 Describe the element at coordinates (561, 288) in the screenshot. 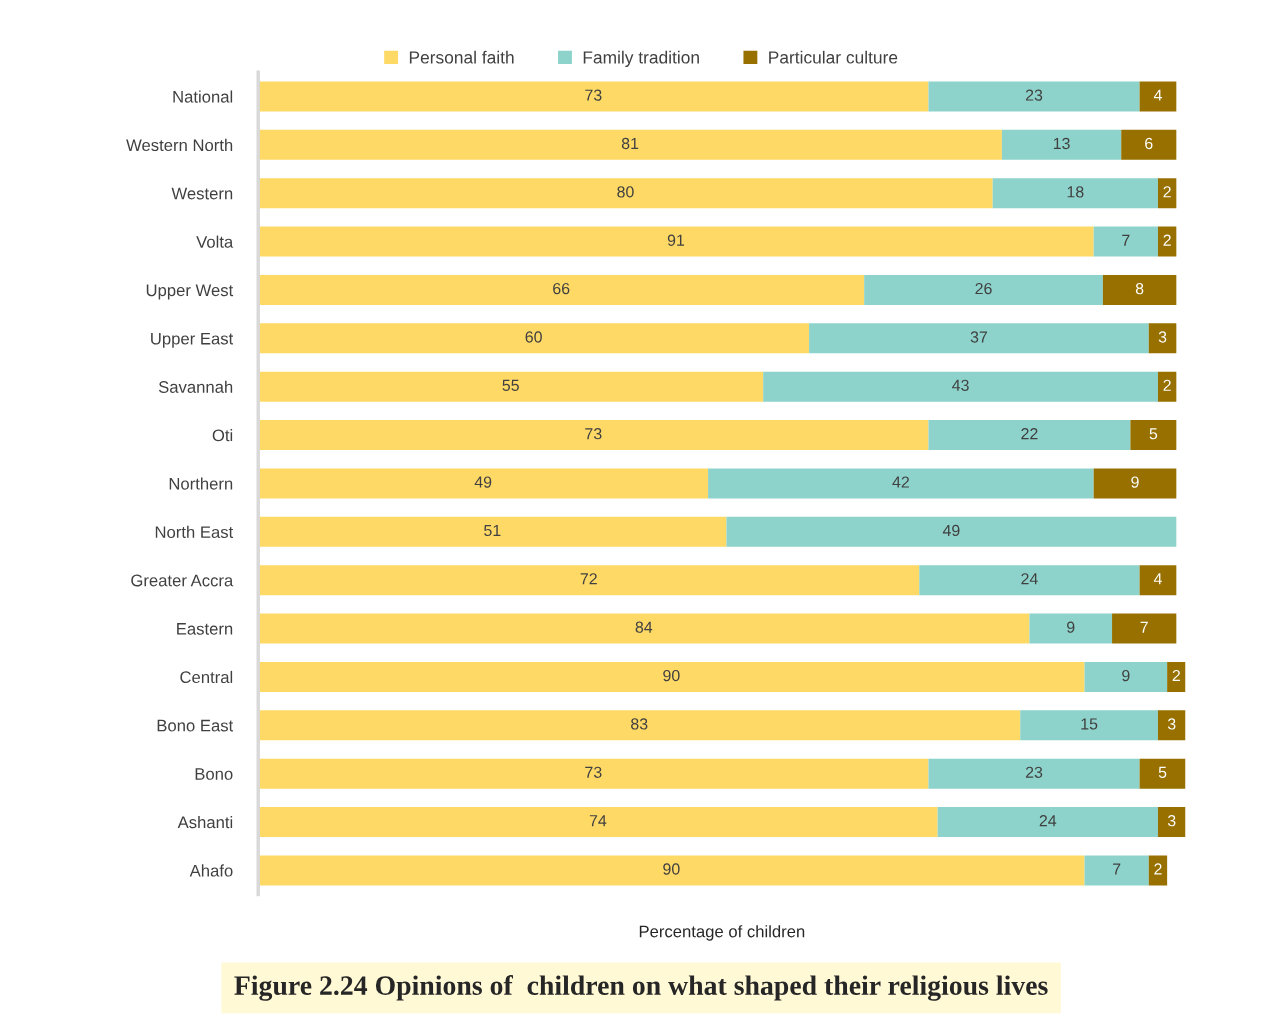

I see `data-label: 66` at that location.